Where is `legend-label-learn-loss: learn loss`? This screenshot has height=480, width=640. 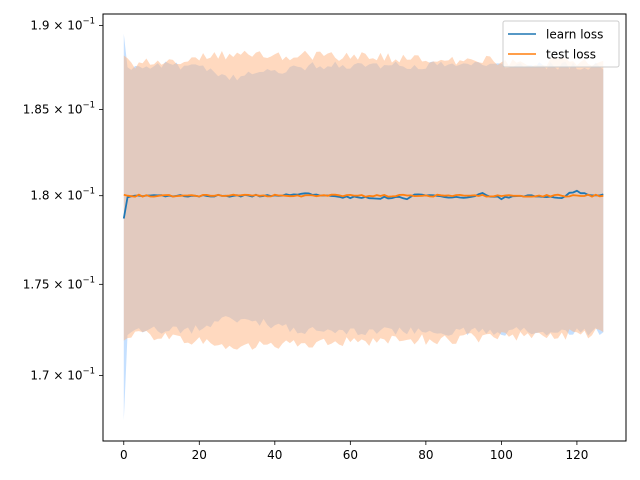
legend-label-learn-loss: learn loss is located at coordinates (574, 35).